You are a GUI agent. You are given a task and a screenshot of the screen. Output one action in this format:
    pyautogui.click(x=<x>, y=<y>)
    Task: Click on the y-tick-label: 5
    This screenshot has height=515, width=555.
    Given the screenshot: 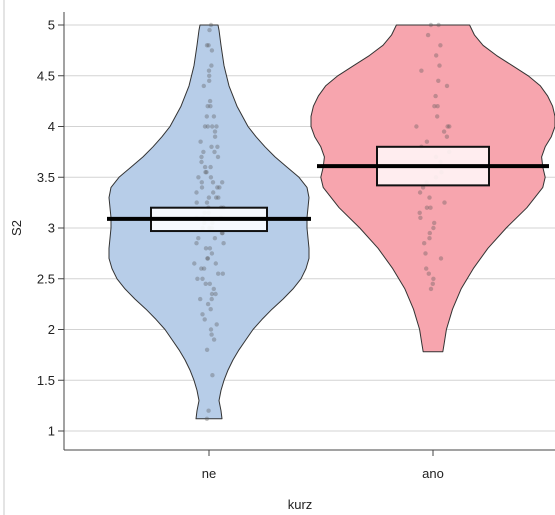 What is the action you would take?
    pyautogui.click(x=51, y=25)
    